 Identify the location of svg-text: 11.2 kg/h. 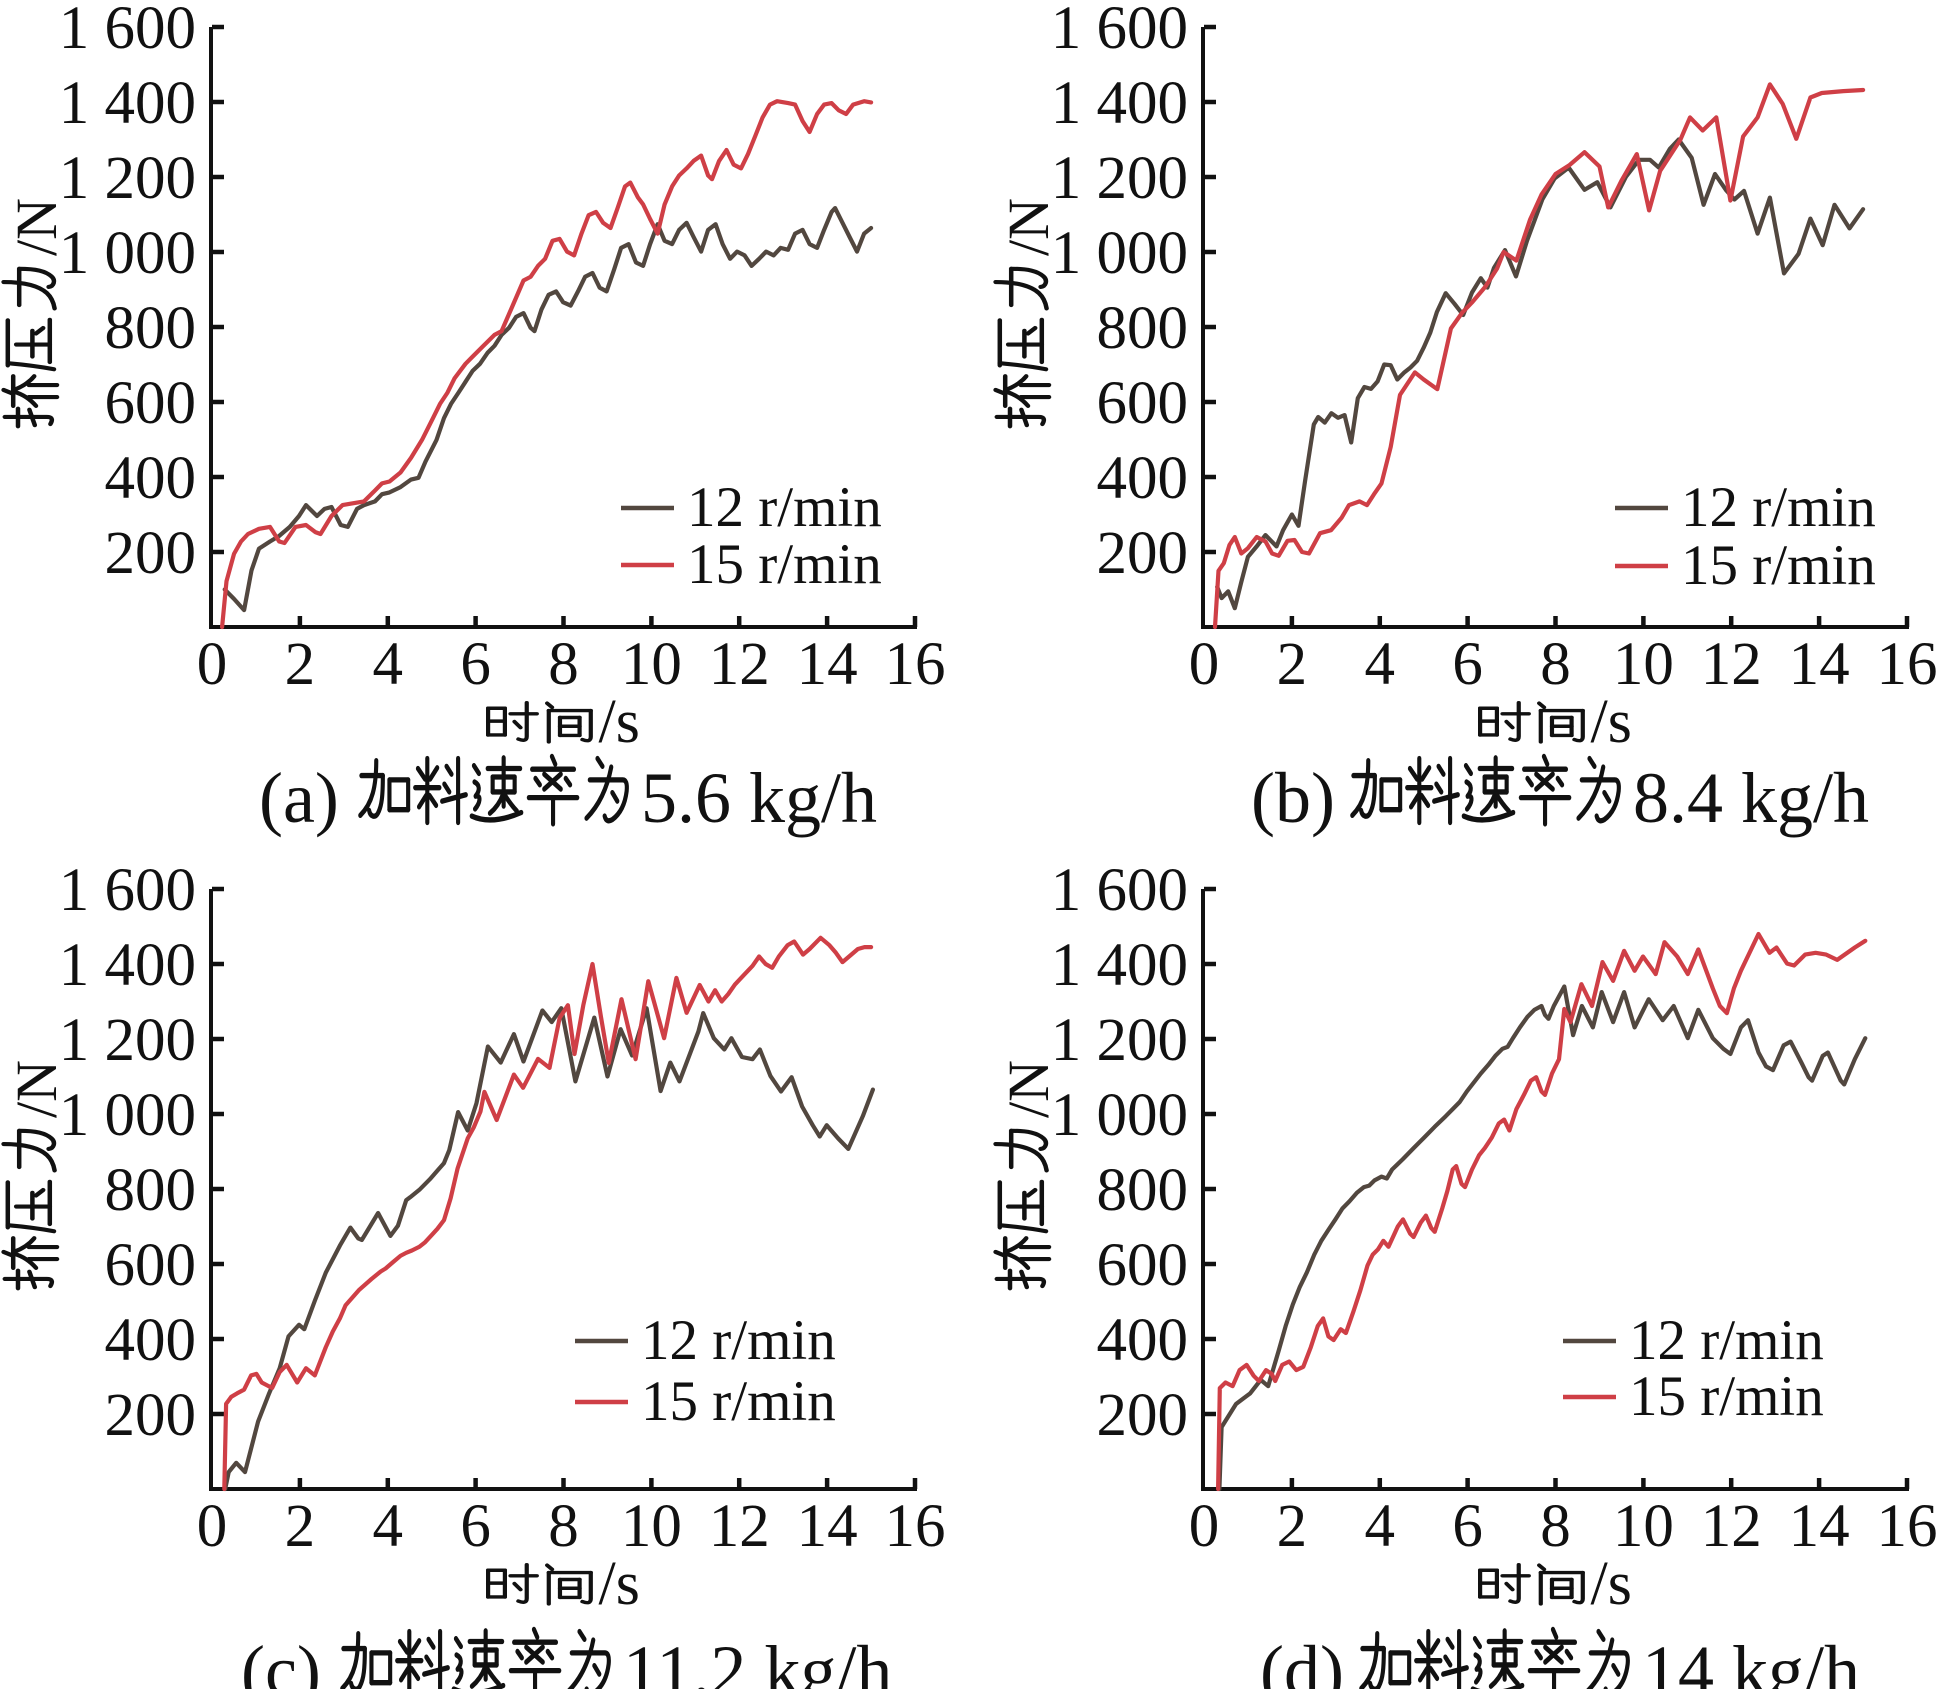
(757, 1660).